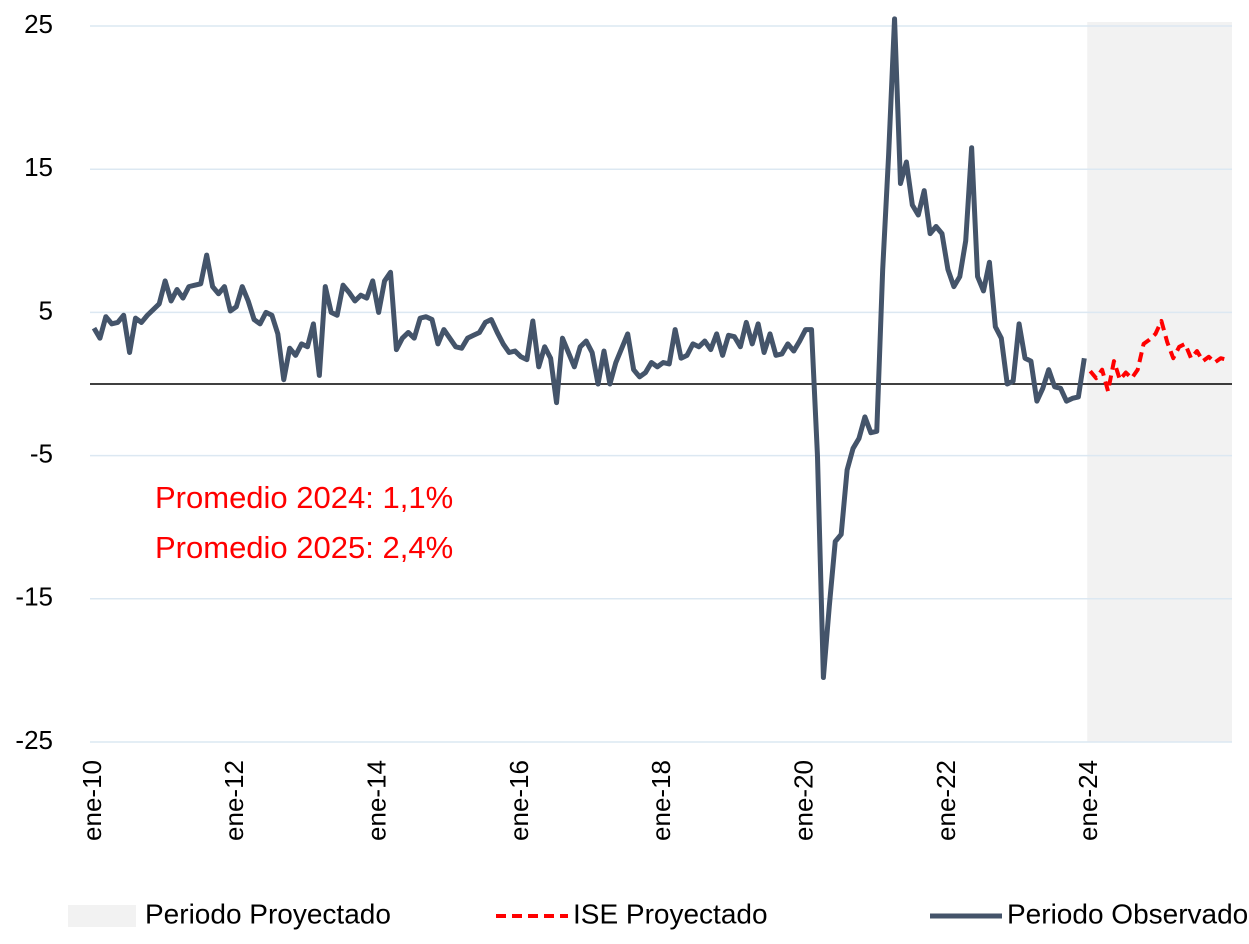  What do you see at coordinates (1158, 356) in the screenshot?
I see `series-line` at bounding box center [1158, 356].